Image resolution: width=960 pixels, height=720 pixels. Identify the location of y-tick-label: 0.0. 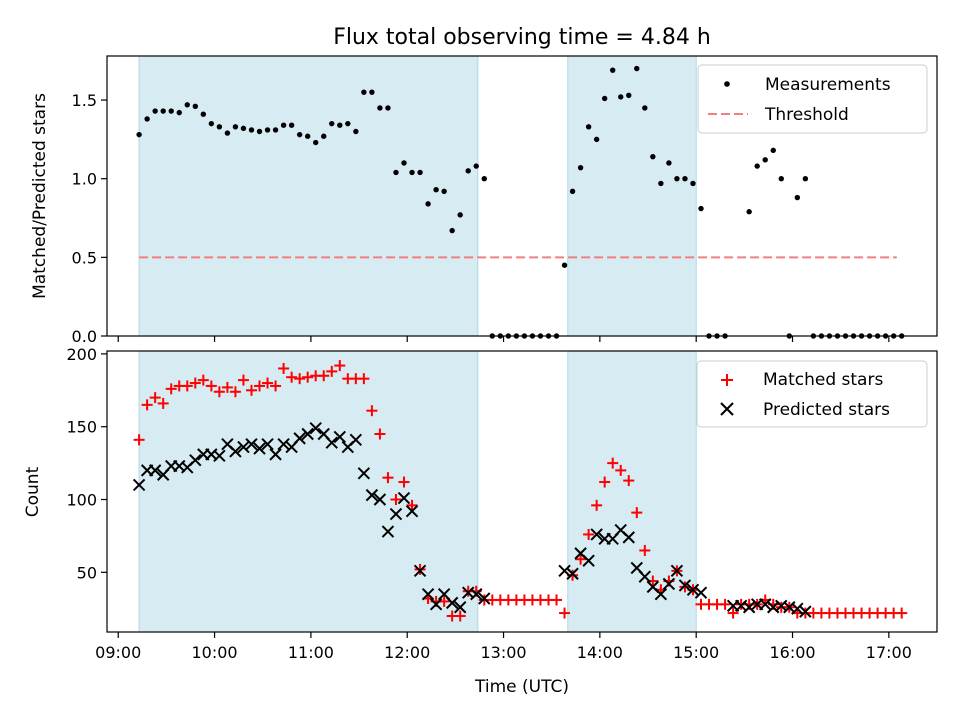
(84, 336).